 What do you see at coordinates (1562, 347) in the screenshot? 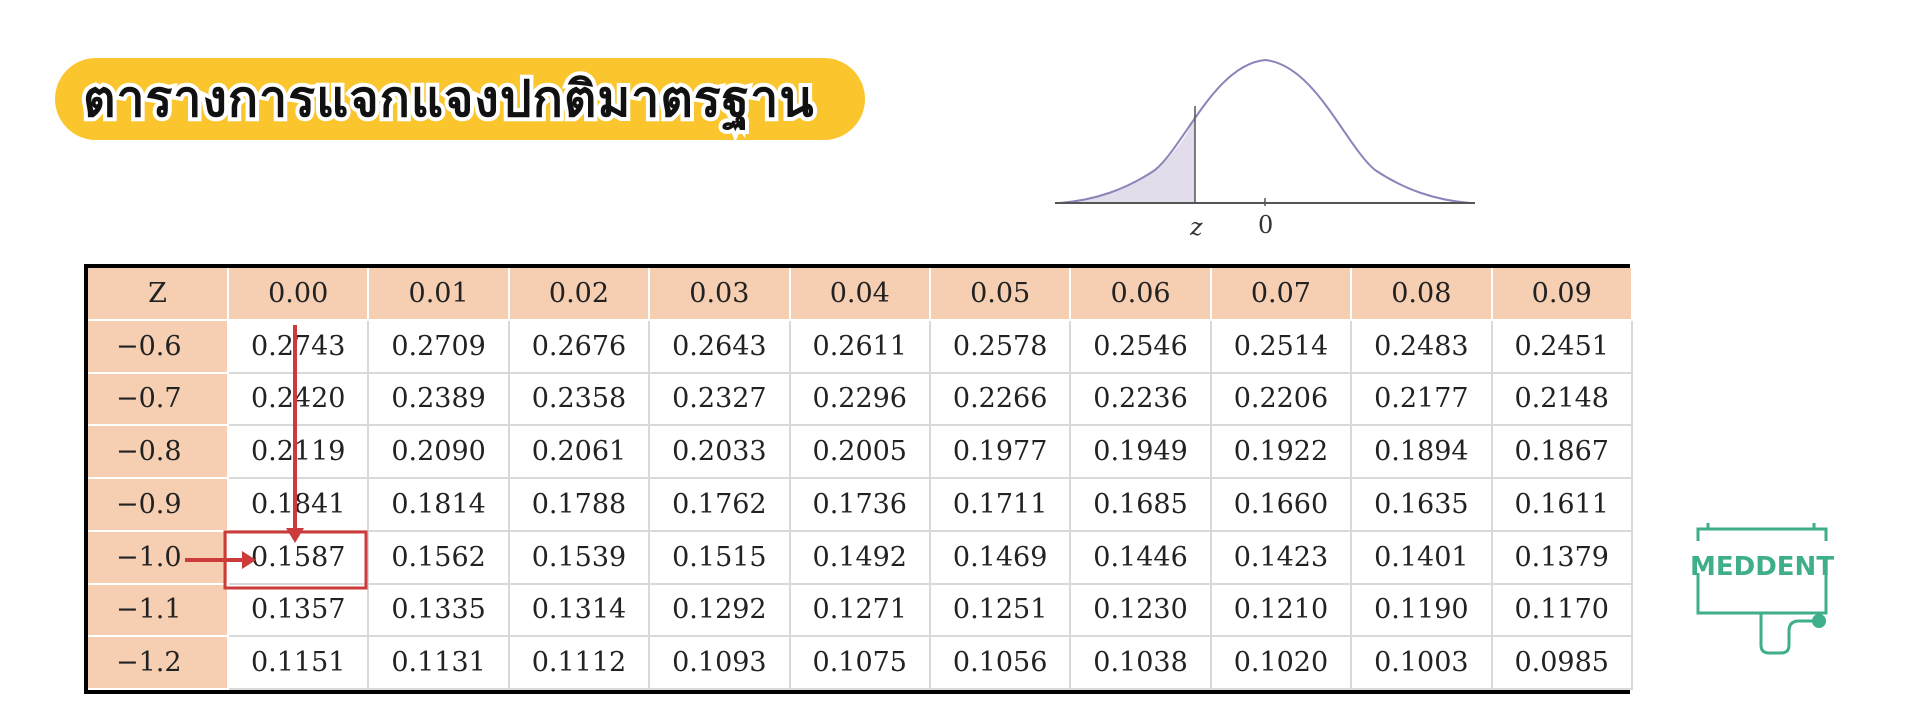
I see `table-cell: 0.2451` at bounding box center [1562, 347].